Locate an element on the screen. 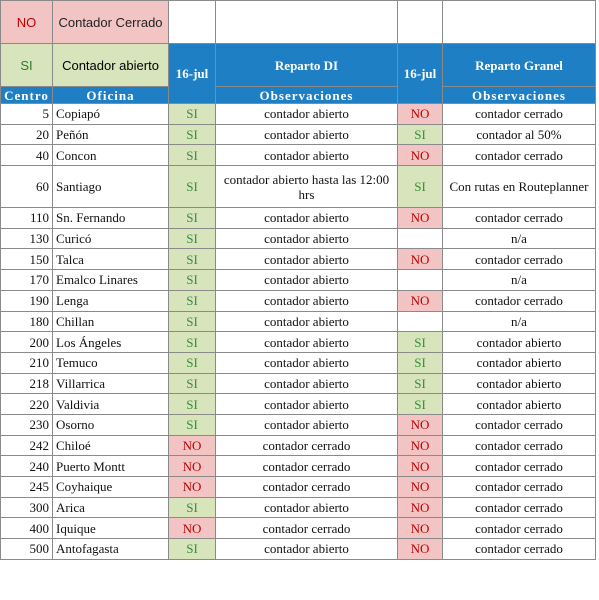 The width and height of the screenshot is (599, 600). centro-cell: 150 is located at coordinates (26, 259).